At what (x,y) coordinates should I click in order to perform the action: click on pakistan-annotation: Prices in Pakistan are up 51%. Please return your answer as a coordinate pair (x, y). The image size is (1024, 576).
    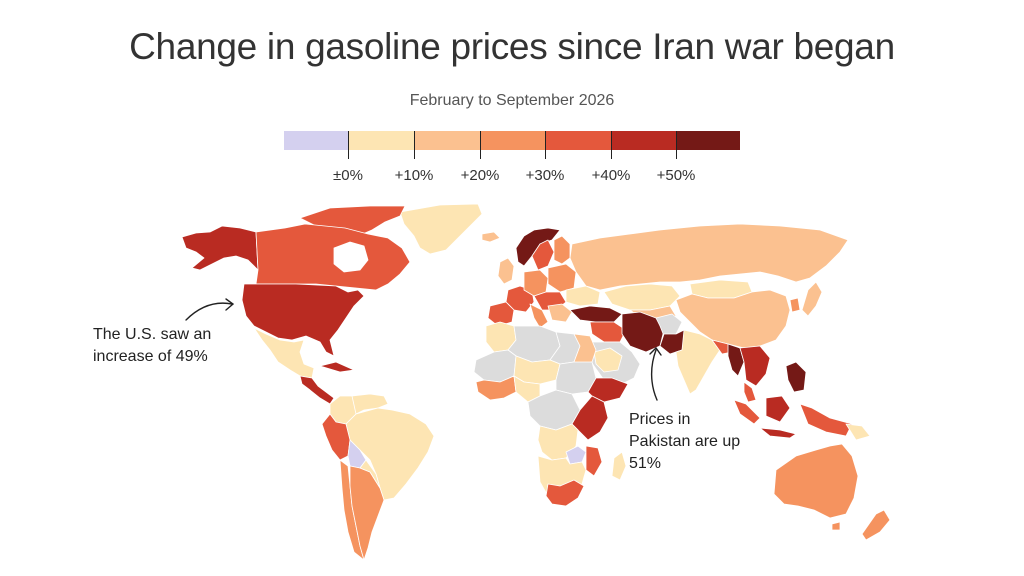
    Looking at the image, I should click on (684, 442).